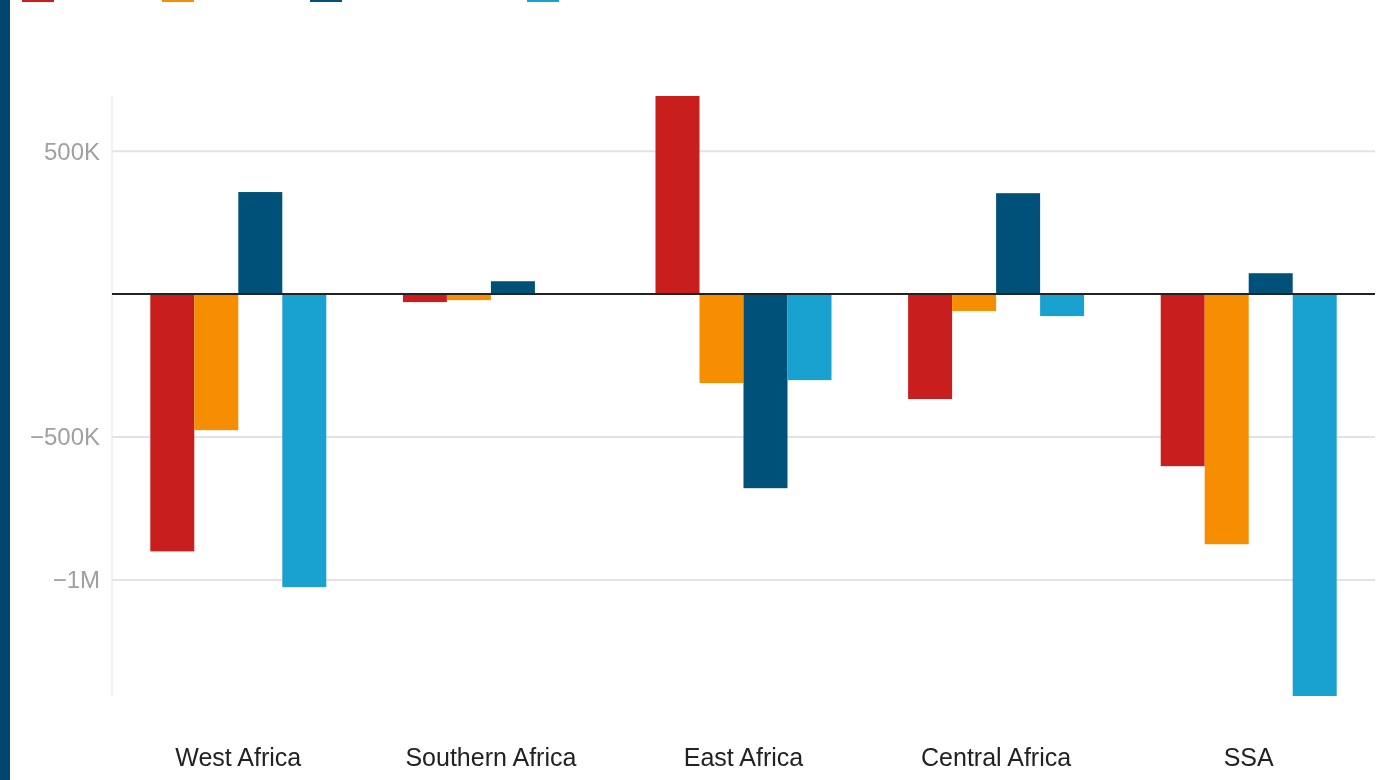 This screenshot has height=780, width=1381. Describe the element at coordinates (743, 757) in the screenshot. I see `x-tick-label: East Africa` at that location.